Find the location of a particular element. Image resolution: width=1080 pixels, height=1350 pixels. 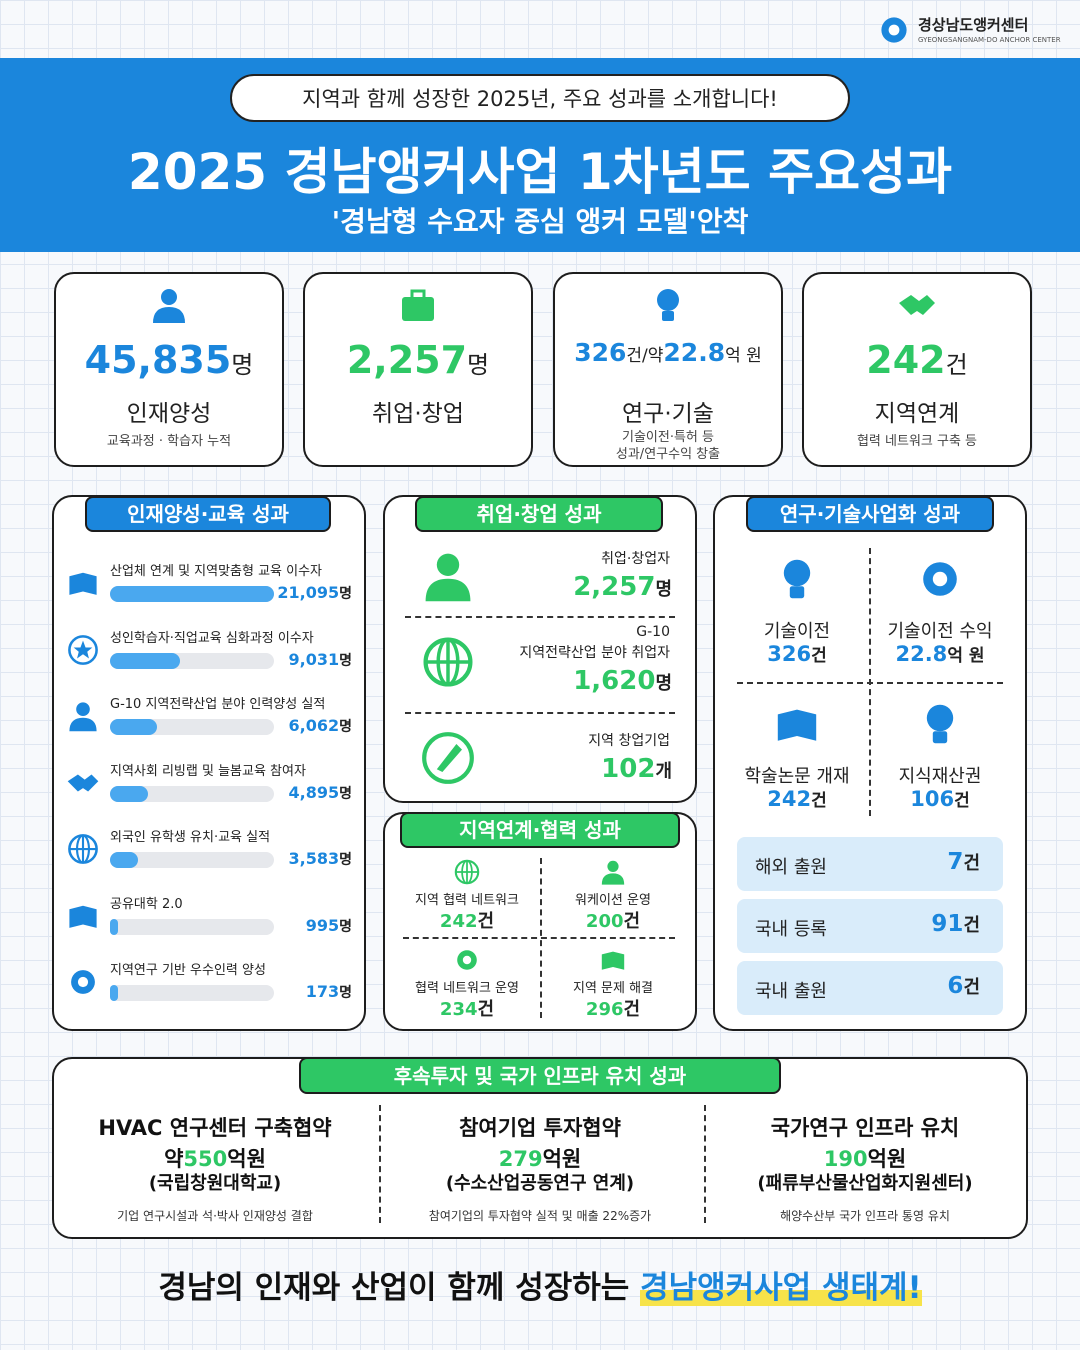

value-number: 9,031 is located at coordinates (314, 659).